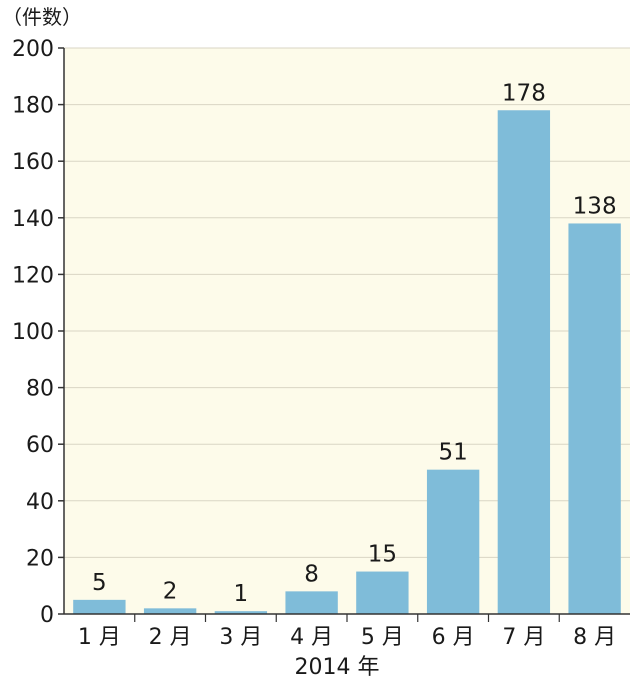  I want to click on x-axis-title: 2014 年, so click(337, 667).